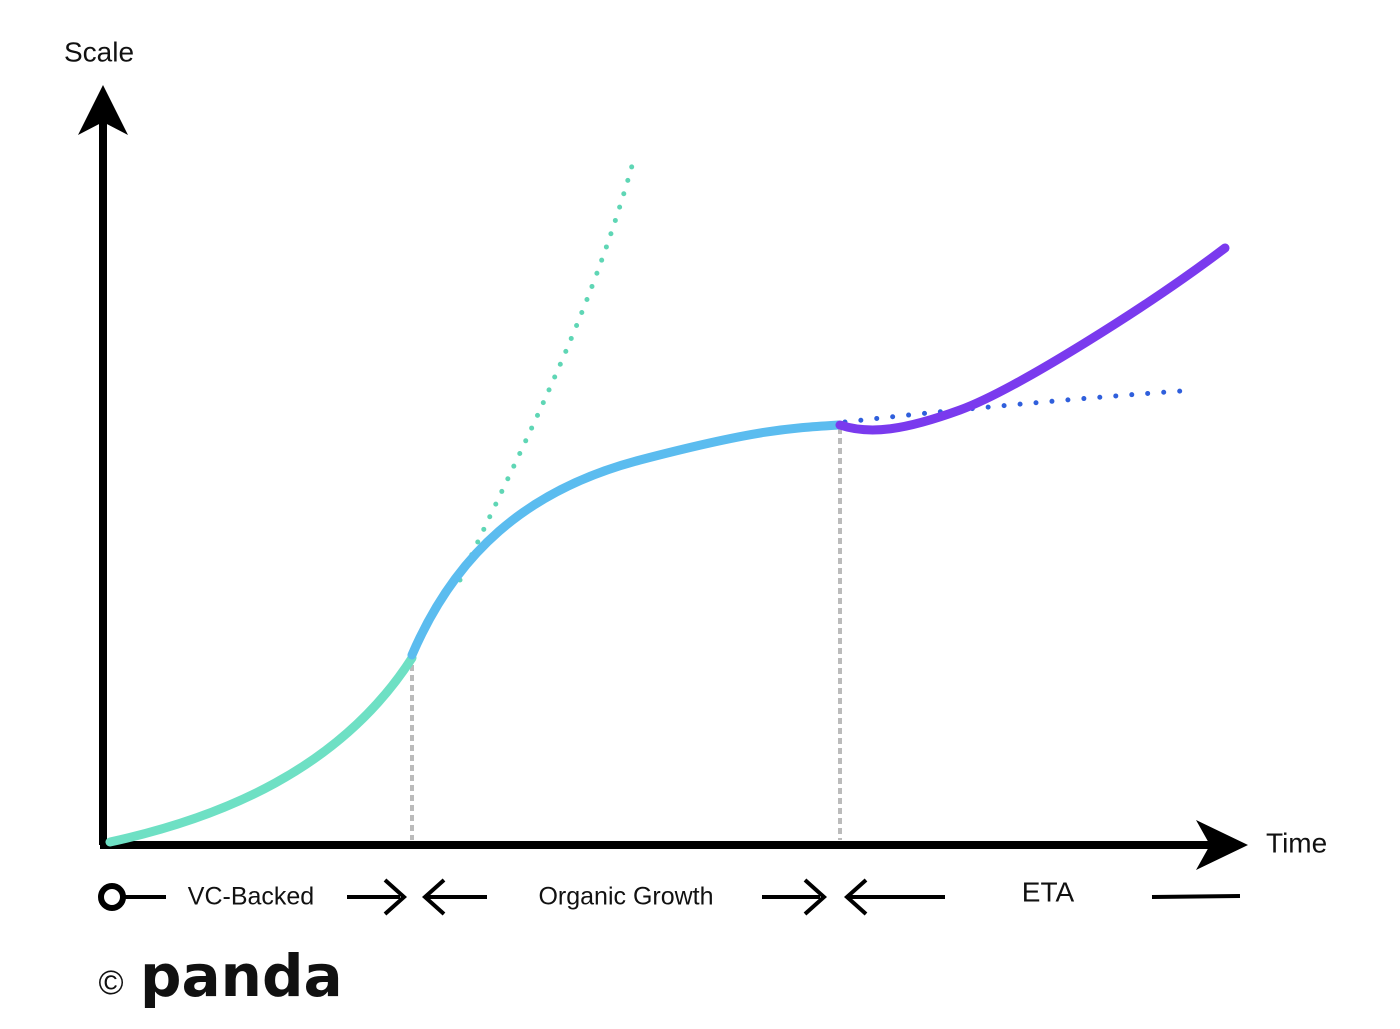 This screenshot has height=1029, width=1400. What do you see at coordinates (110, 983) in the screenshot?
I see `copyright: ©` at bounding box center [110, 983].